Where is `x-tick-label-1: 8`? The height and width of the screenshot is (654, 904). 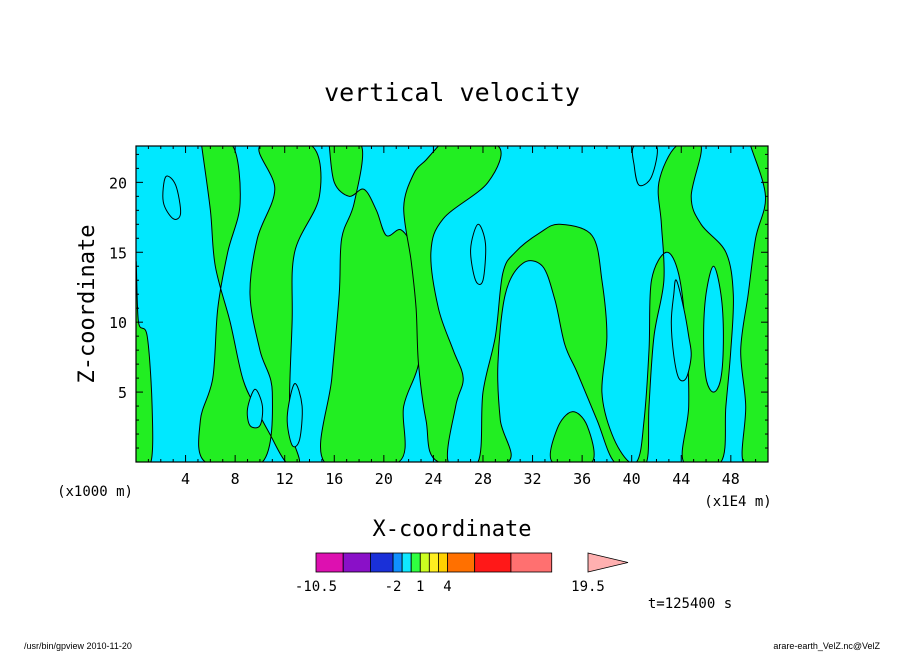 x-tick-label-1: 8 is located at coordinates (235, 479).